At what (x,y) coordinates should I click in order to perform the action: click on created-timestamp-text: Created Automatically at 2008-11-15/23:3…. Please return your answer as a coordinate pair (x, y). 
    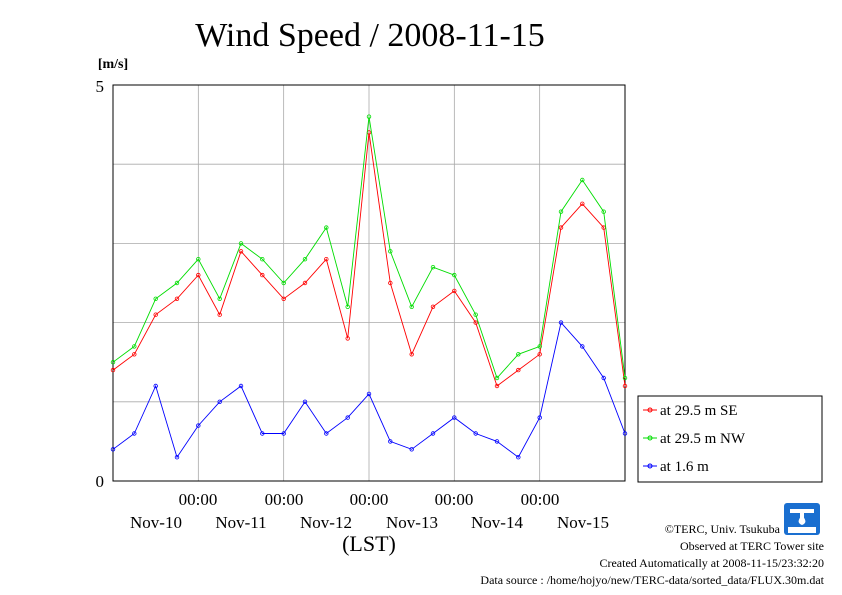
    Looking at the image, I should click on (711, 563).